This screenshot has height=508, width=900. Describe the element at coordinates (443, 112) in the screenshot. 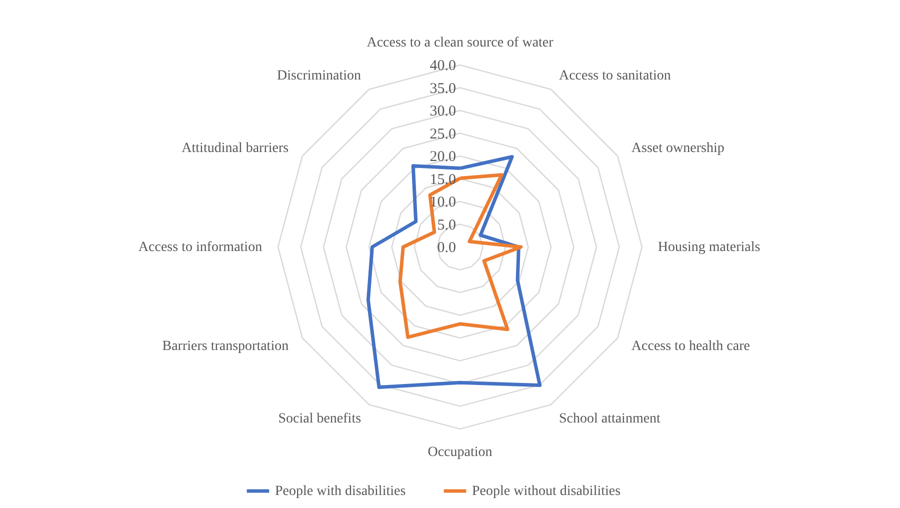

I see `y-tick-label: 30.0` at that location.